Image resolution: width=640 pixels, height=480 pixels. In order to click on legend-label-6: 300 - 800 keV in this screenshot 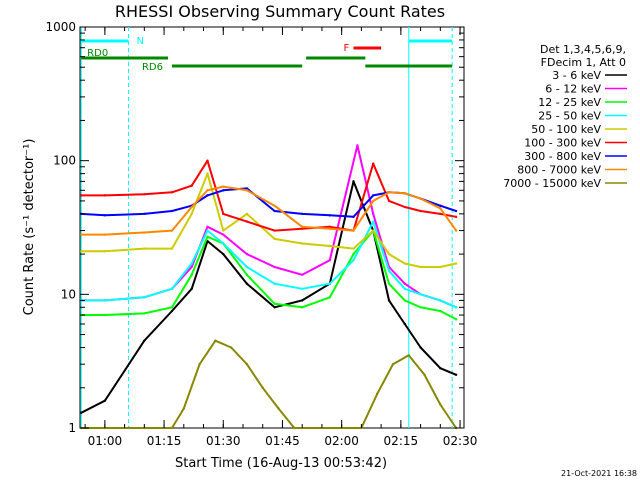, I will do `click(562, 156)`.